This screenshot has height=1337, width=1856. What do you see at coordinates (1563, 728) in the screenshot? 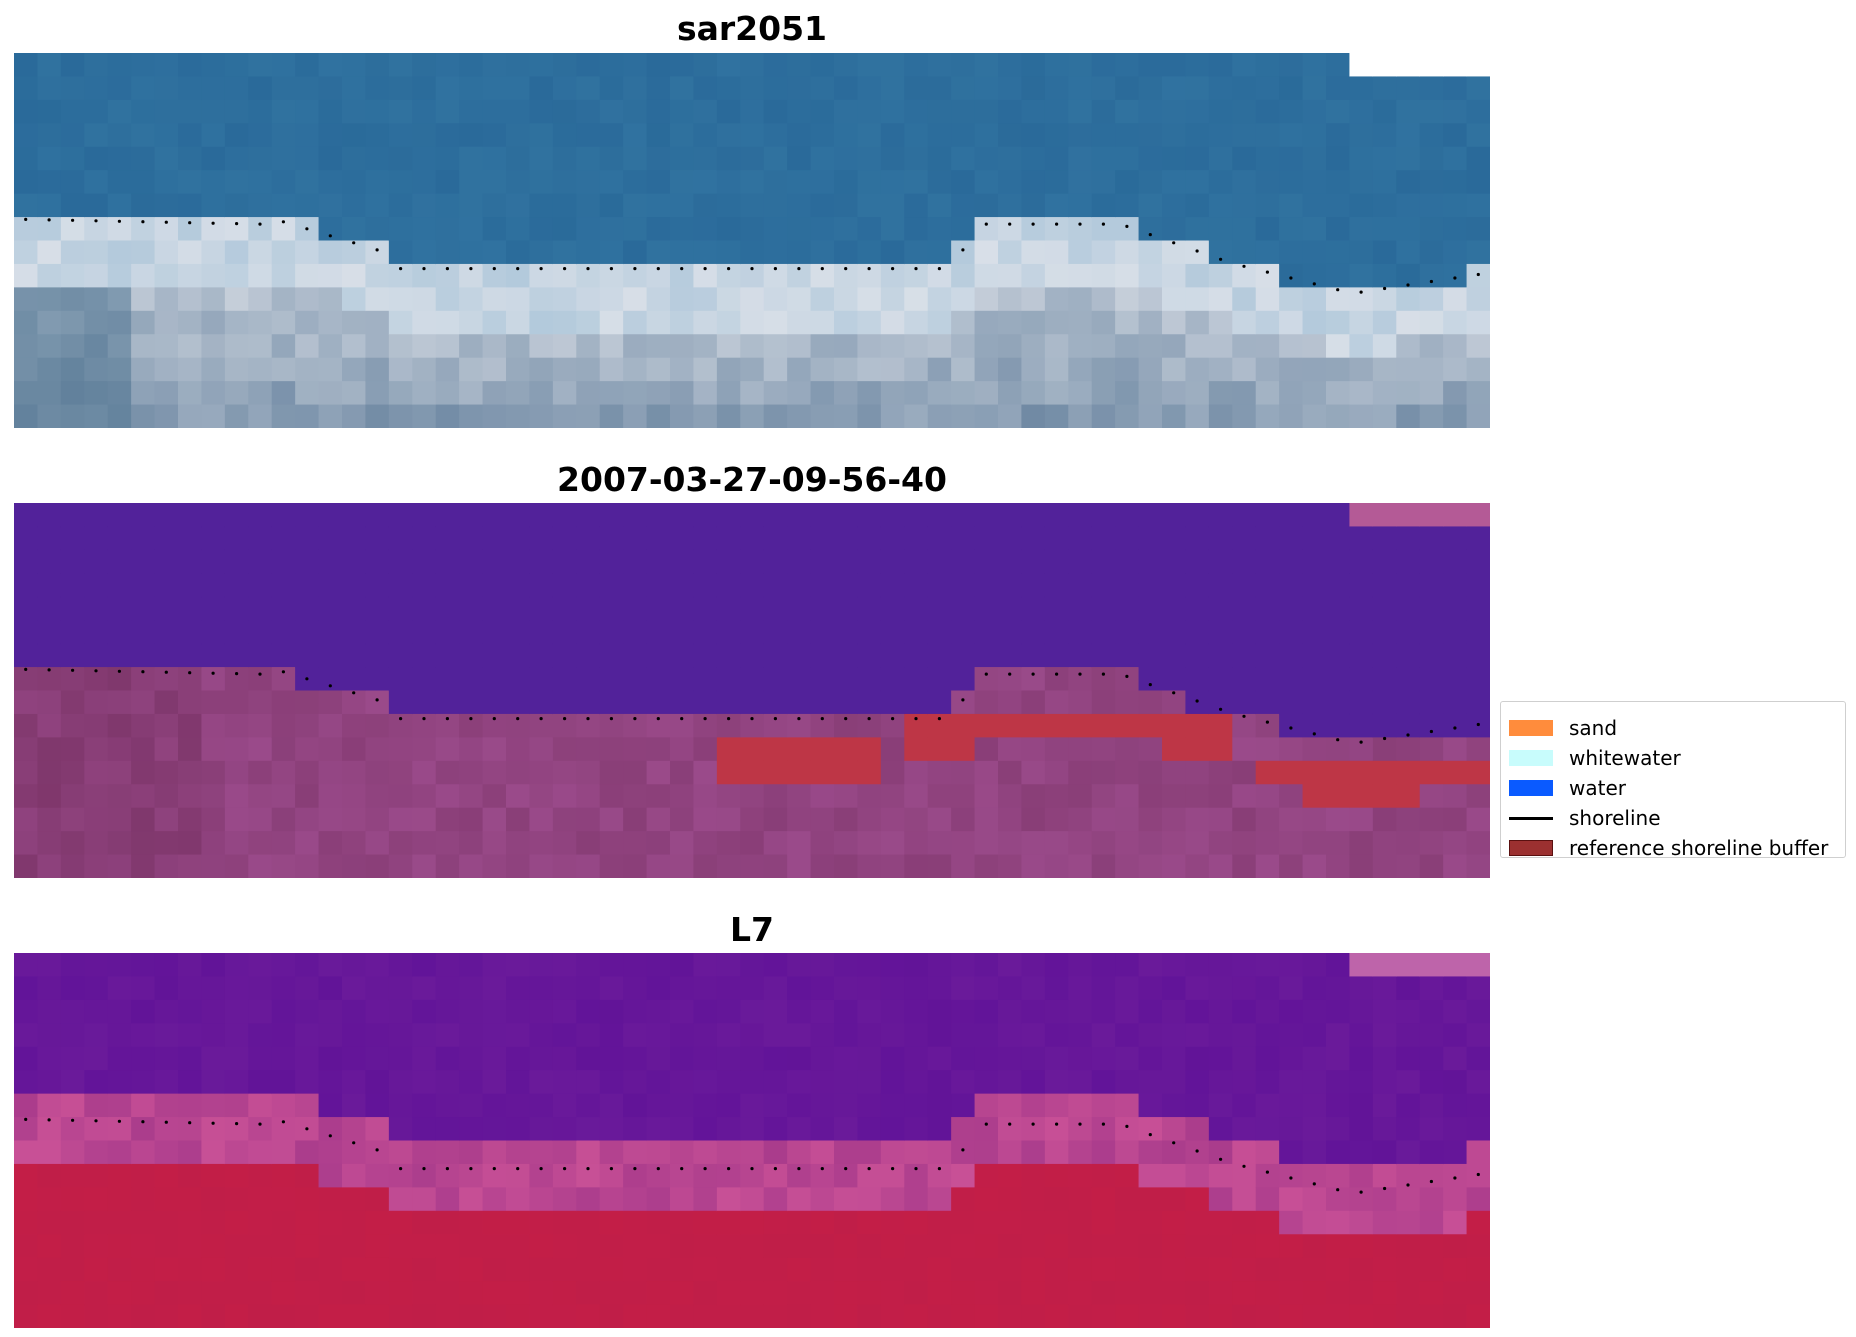
I see `legend-item-sand: sand` at bounding box center [1563, 728].